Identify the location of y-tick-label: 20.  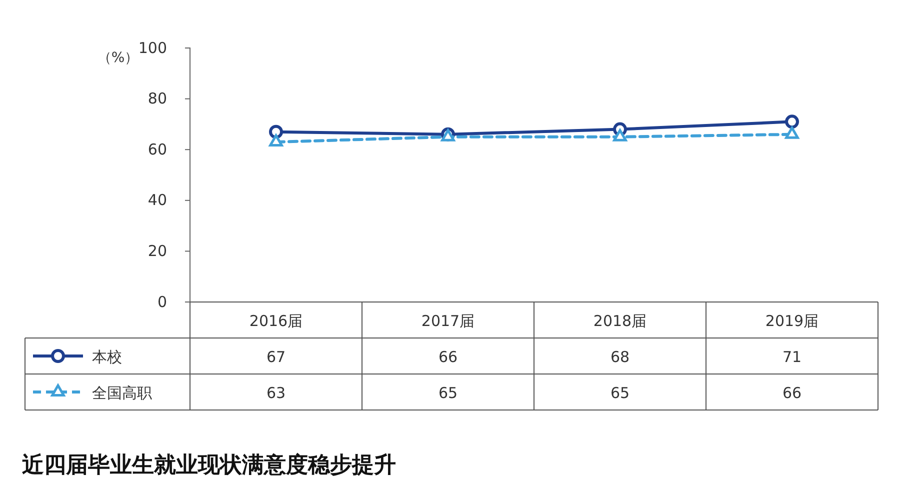
(157, 251).